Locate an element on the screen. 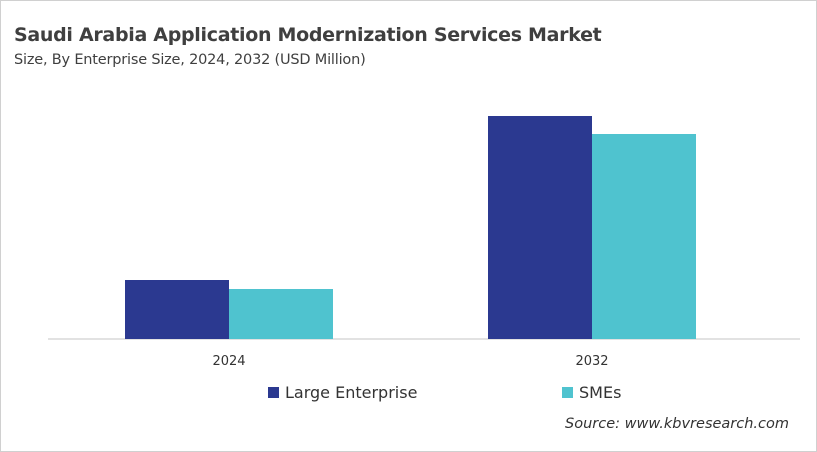 Image resolution: width=817 pixels, height=452 pixels. legend-item-large-enterprise: Large Enterprise is located at coordinates (342, 392).